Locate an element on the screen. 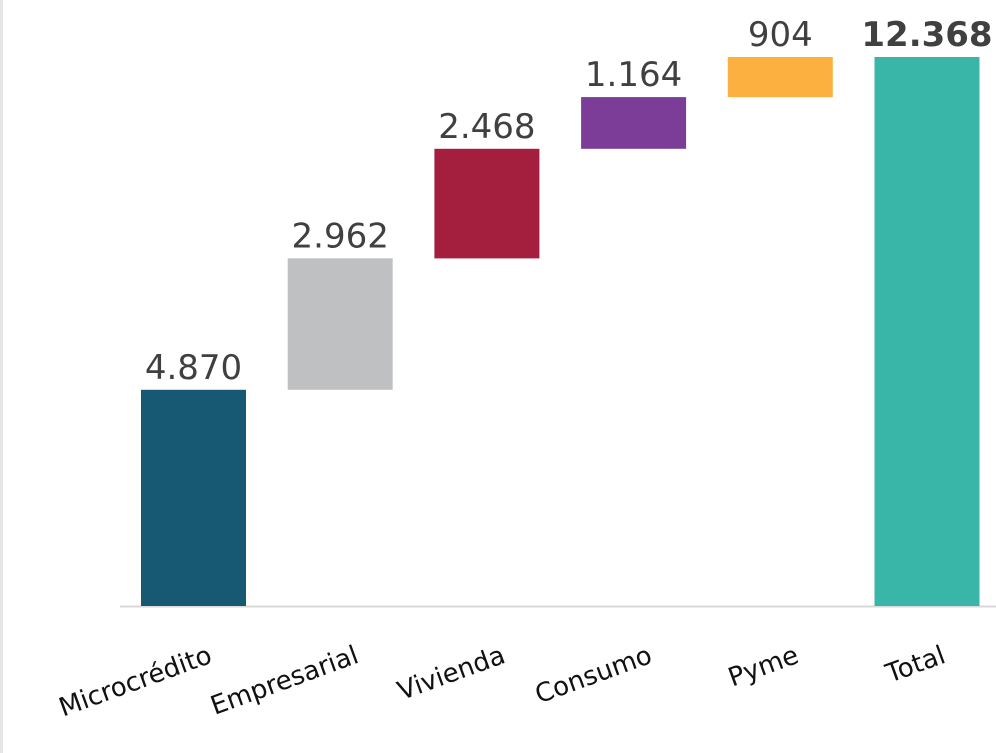  category-label-total: Total is located at coordinates (915, 664).